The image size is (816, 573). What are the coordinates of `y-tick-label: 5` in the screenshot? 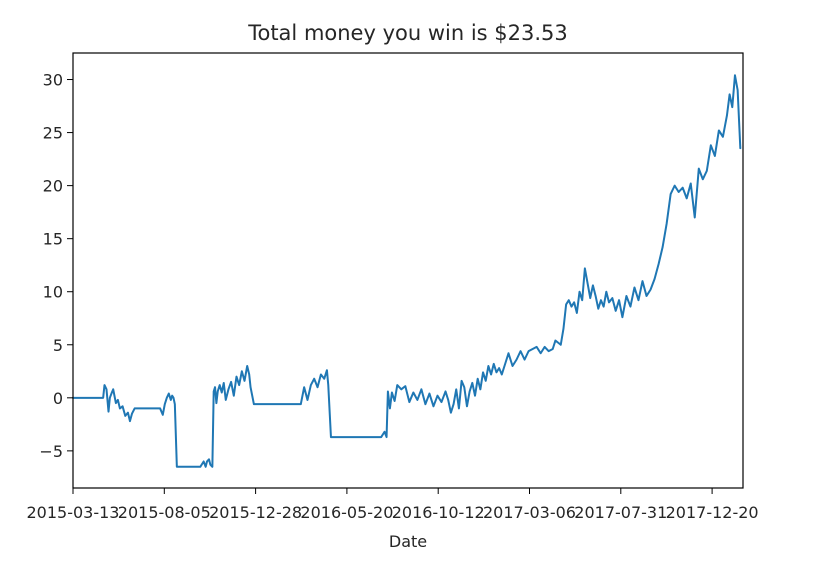 It's located at (58, 345).